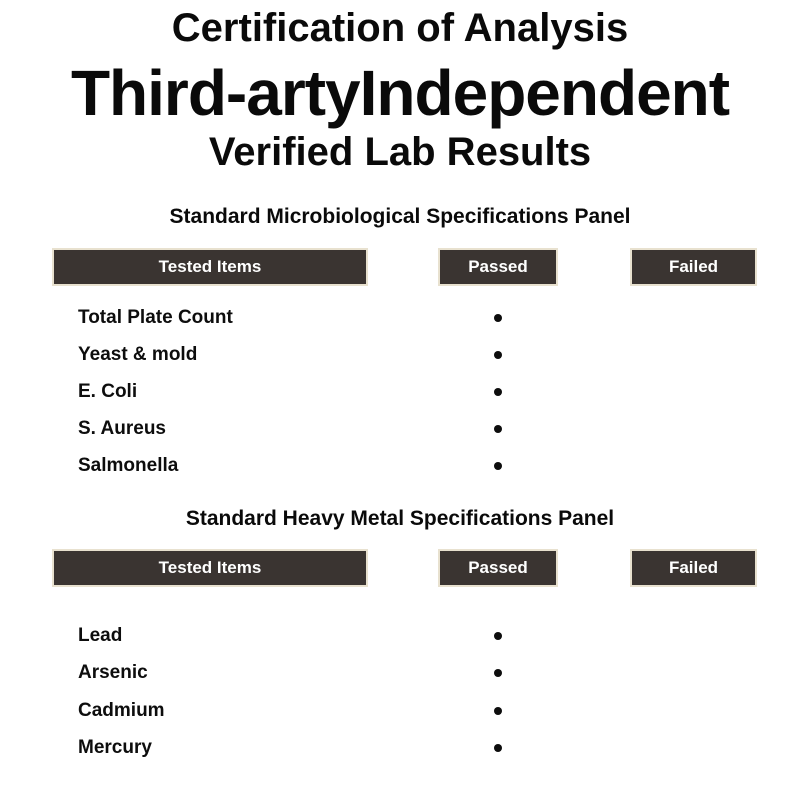 The image size is (800, 800). Describe the element at coordinates (128, 465) in the screenshot. I see `tested-item-label: Salmonella` at that location.